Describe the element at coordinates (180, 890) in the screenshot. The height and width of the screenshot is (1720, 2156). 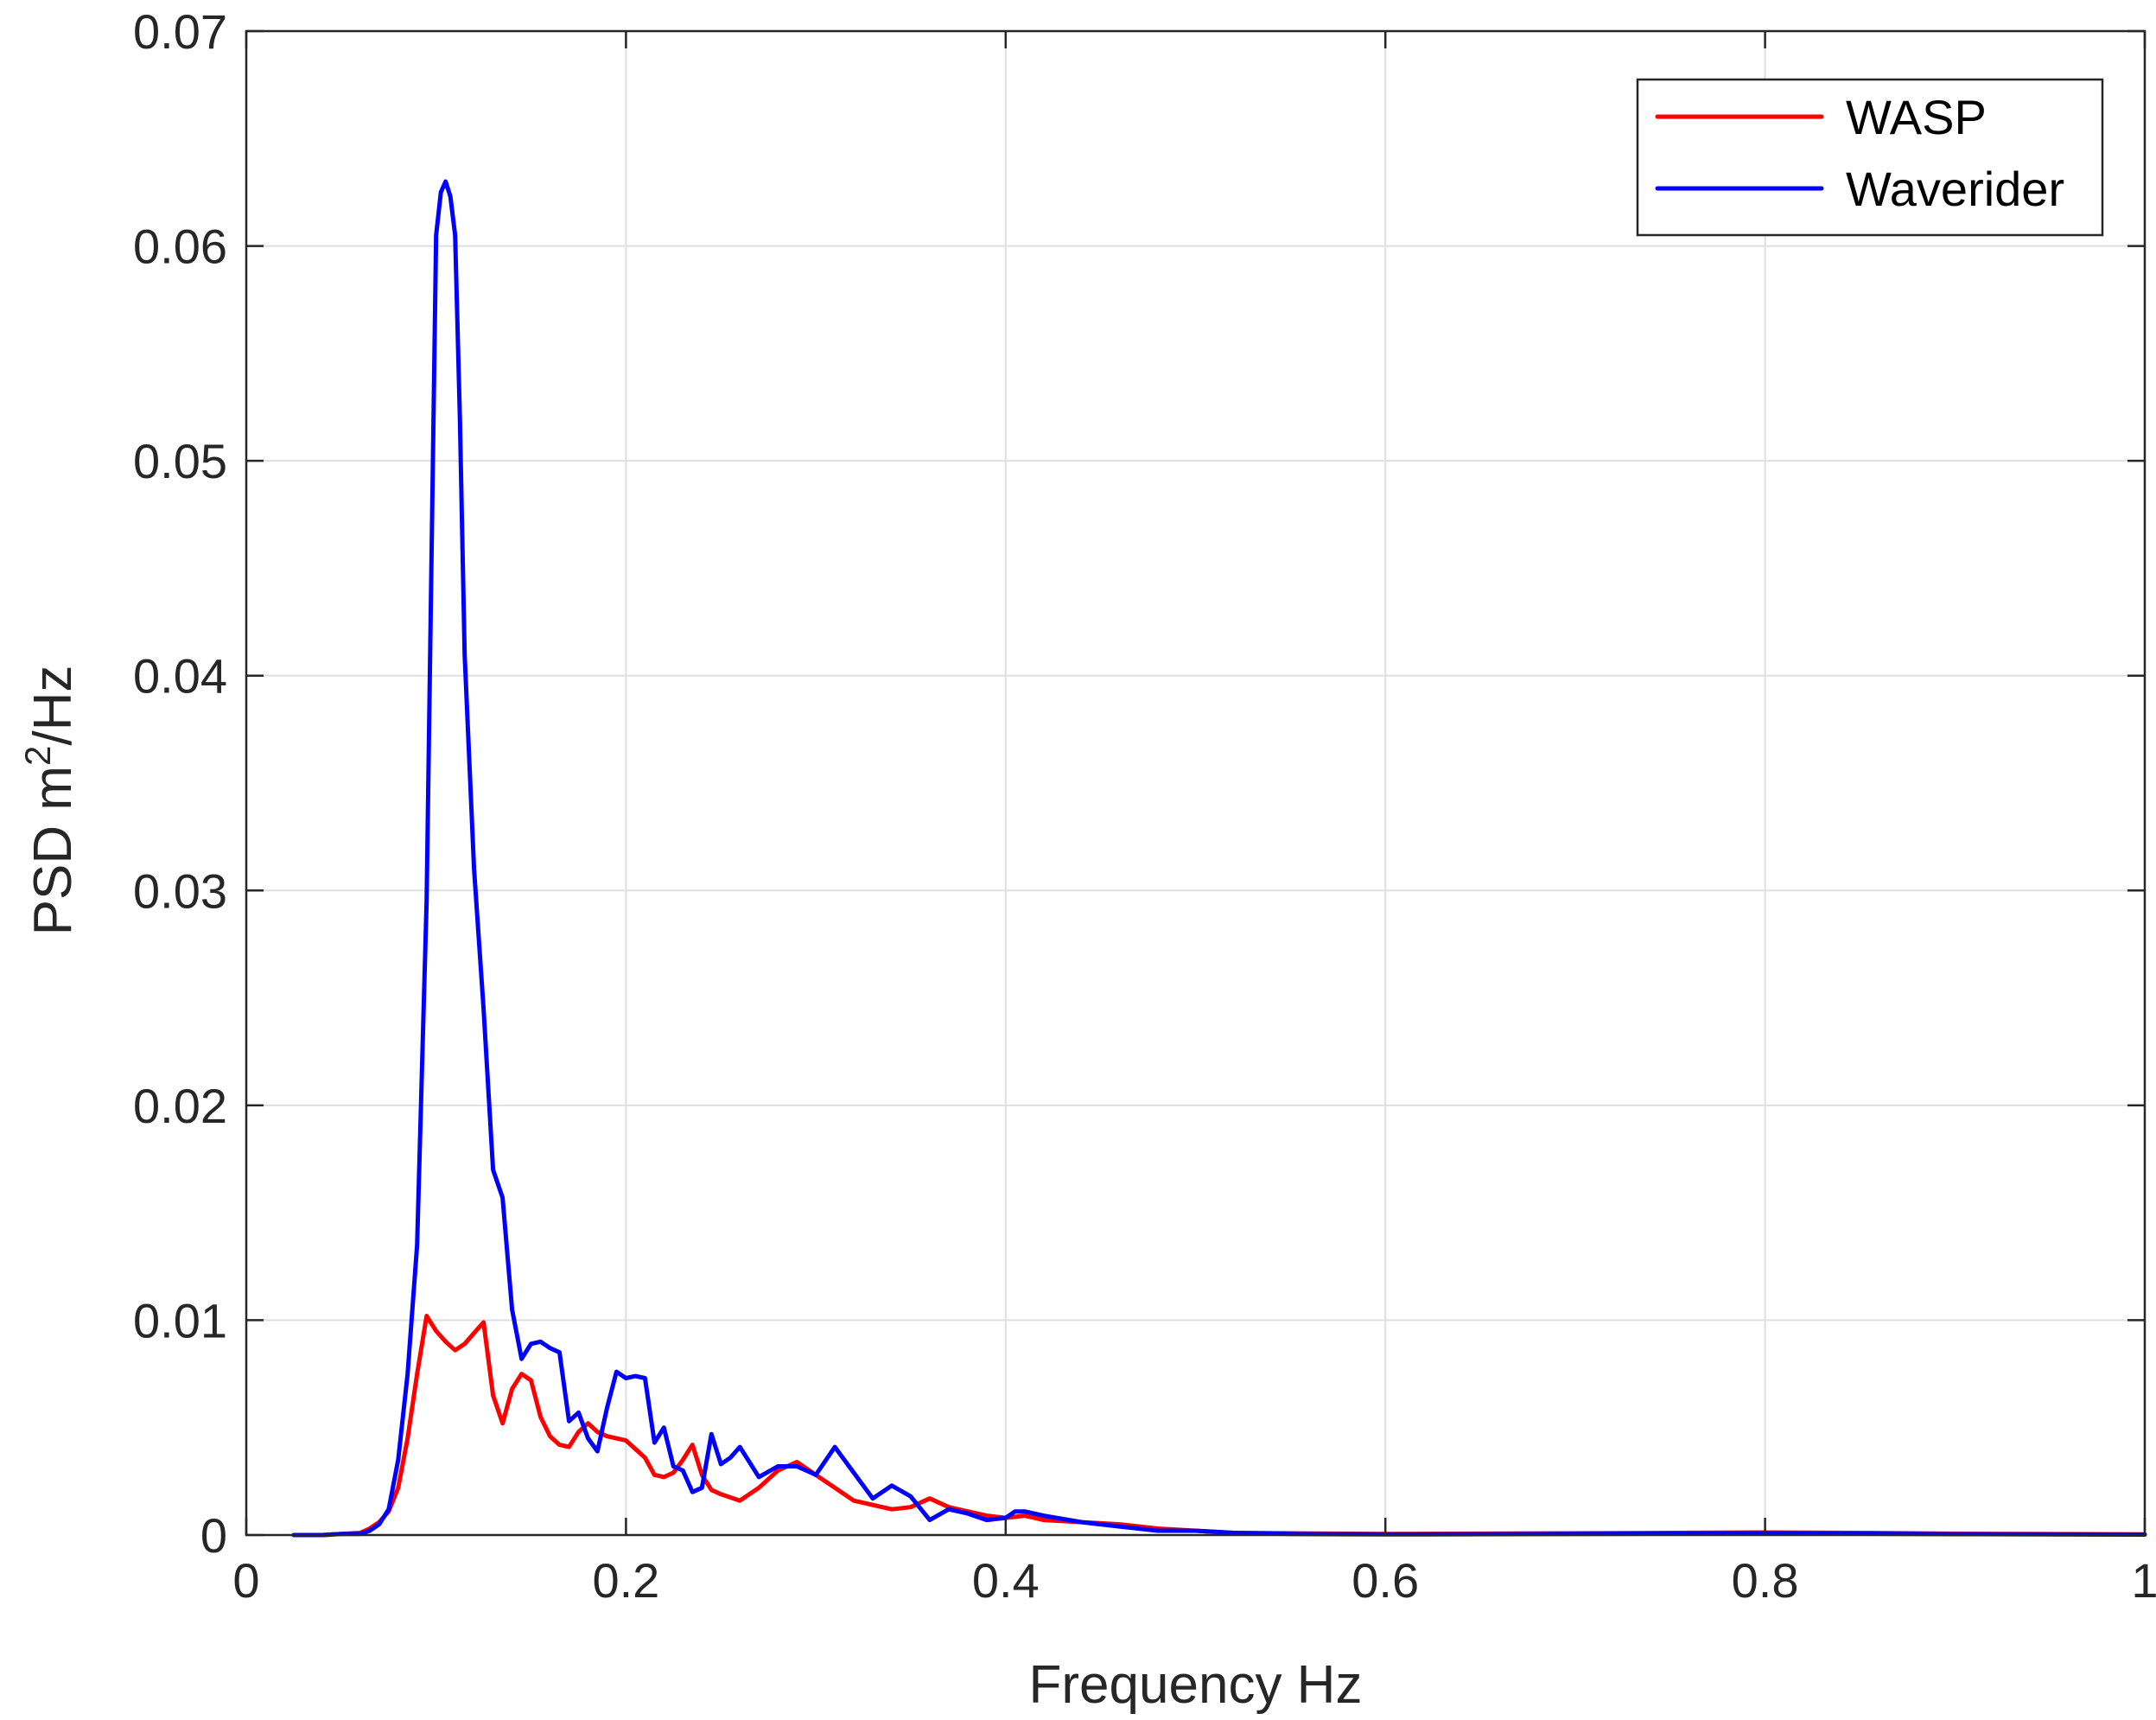
I see `y-tick-label: 0.03` at that location.